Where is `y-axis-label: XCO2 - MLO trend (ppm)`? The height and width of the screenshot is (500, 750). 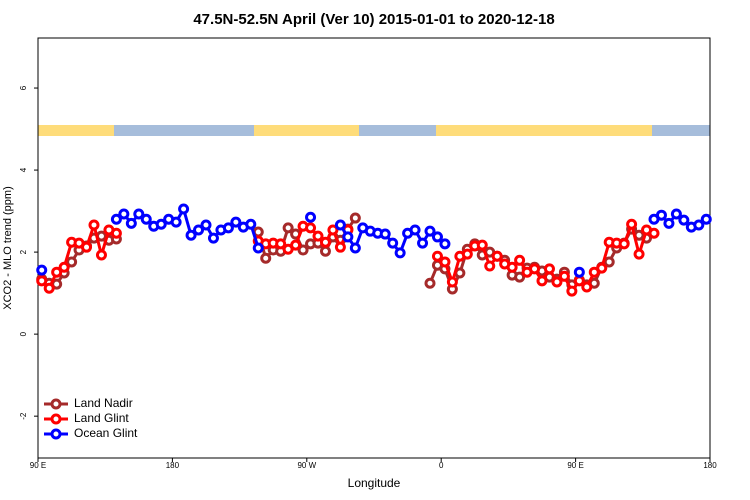
y-axis-label: XCO2 - MLO trend (ppm) is located at coordinates (8, 247).